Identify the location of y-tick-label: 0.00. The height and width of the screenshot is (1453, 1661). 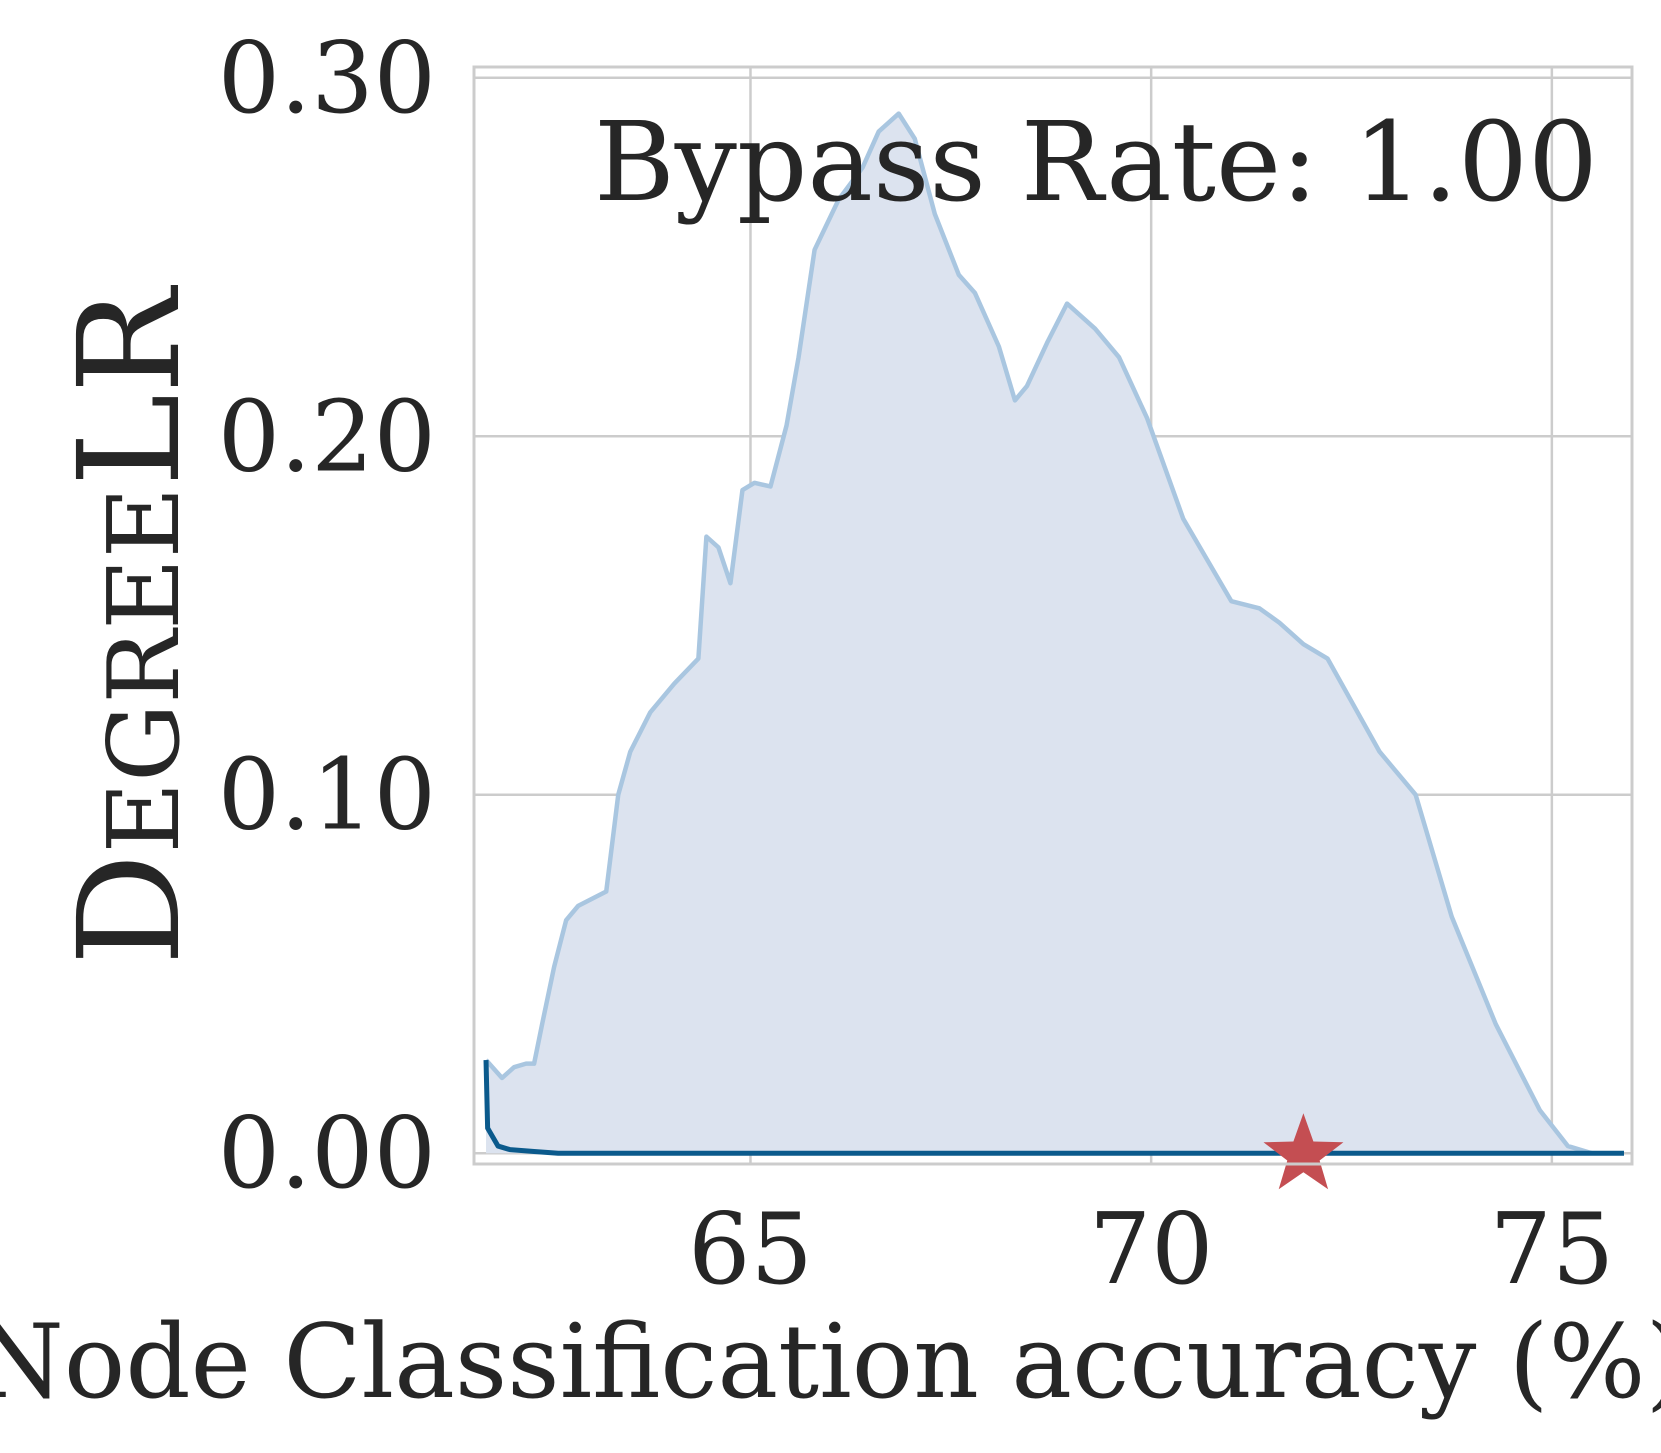
(327, 1154).